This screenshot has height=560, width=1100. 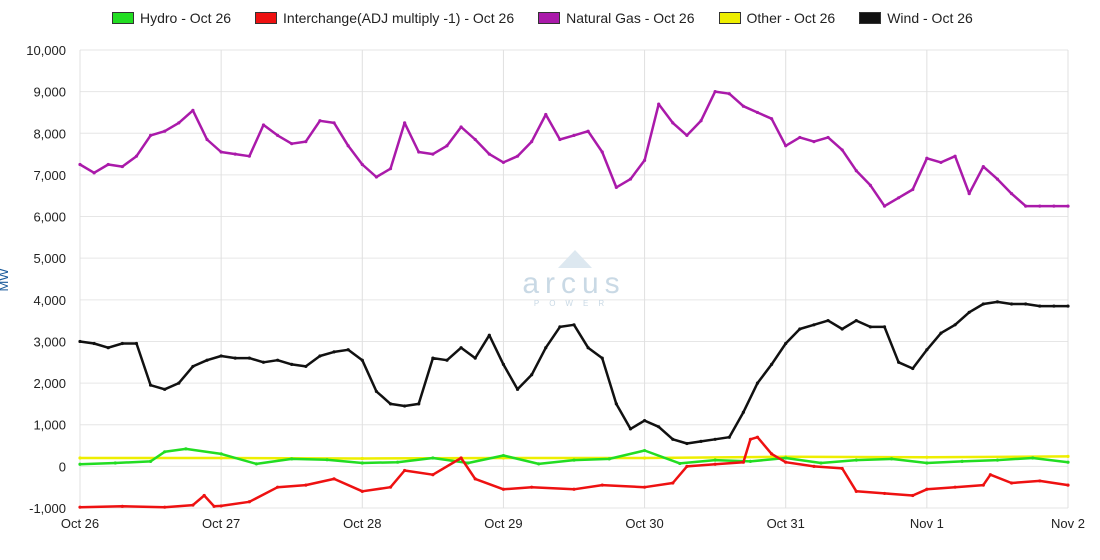 I want to click on x-tick-label: Oct 31, so click(x=786, y=523).